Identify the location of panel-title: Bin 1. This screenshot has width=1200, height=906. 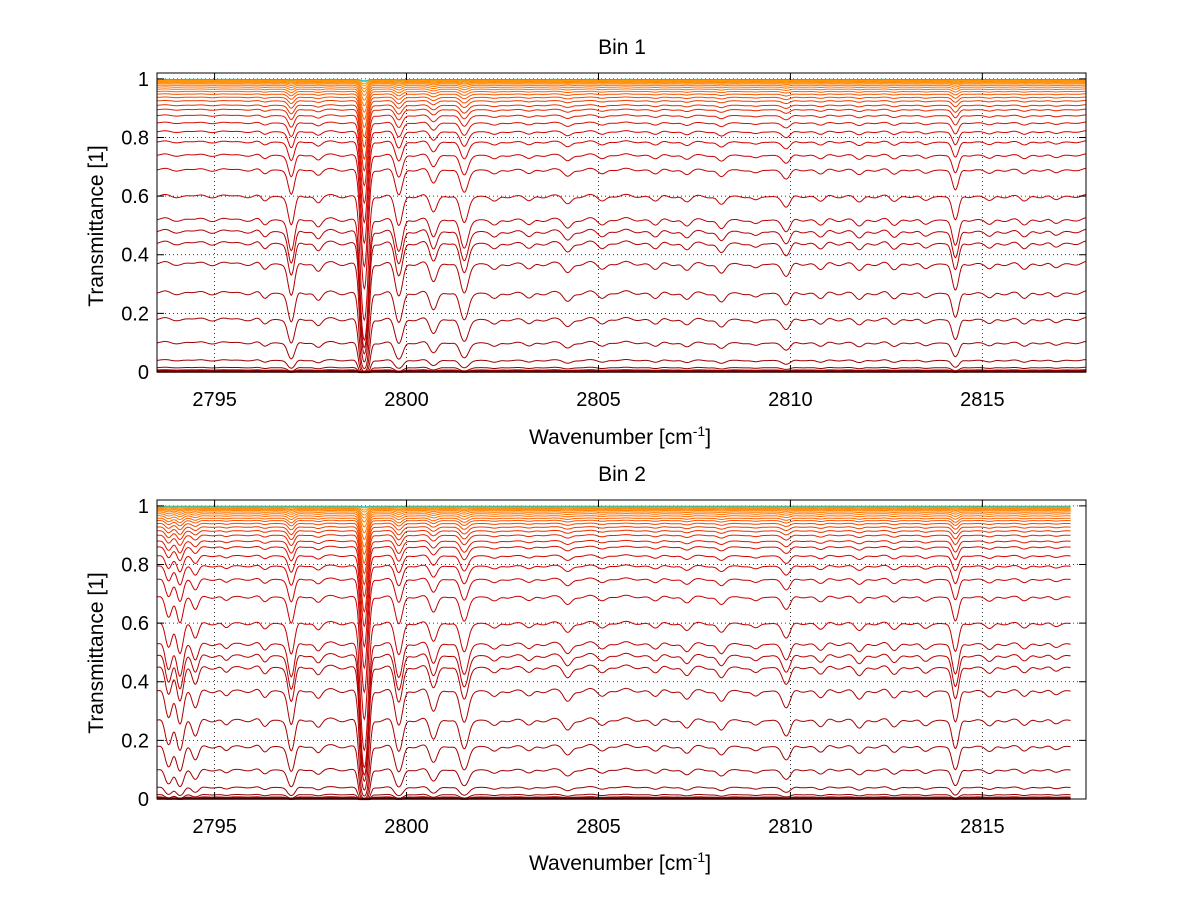
(622, 47).